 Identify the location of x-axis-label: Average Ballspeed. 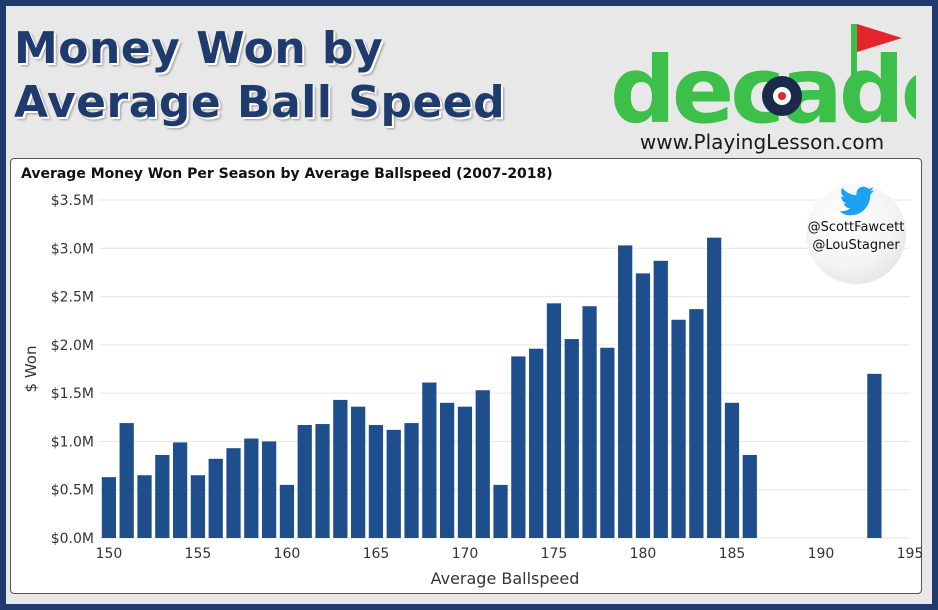
(505, 578).